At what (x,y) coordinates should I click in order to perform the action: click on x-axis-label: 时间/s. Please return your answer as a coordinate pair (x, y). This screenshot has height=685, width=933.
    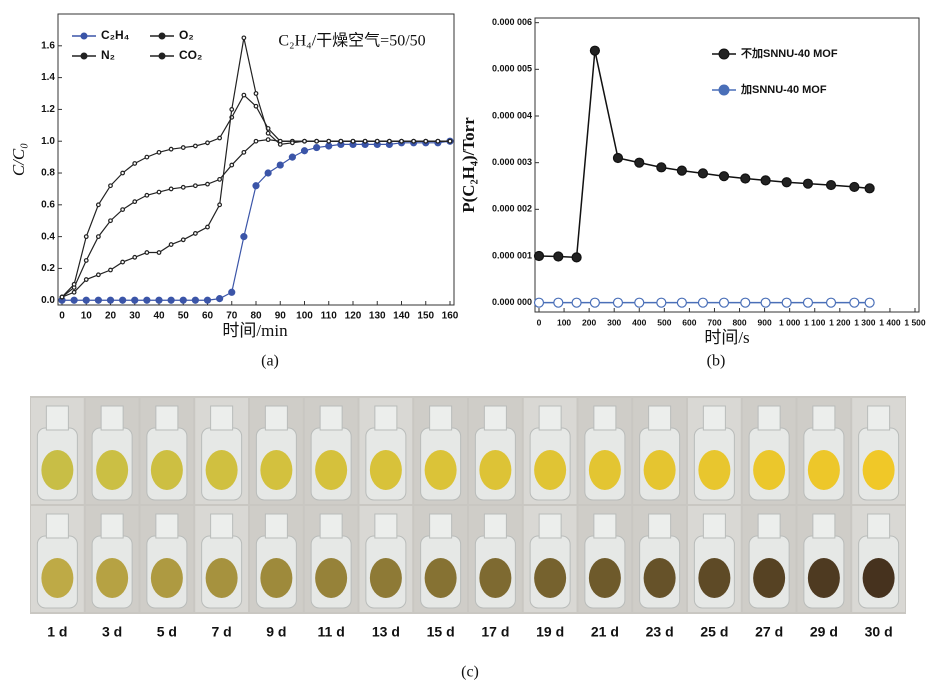
    Looking at the image, I should click on (726, 337).